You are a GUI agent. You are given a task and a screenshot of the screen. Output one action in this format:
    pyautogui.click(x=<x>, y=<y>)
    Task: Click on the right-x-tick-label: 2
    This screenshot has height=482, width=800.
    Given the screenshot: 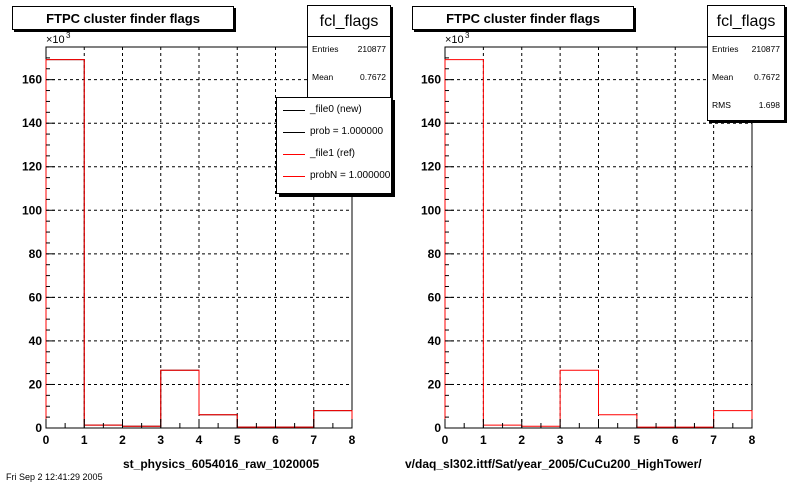 What is the action you would take?
    pyautogui.click(x=521, y=440)
    